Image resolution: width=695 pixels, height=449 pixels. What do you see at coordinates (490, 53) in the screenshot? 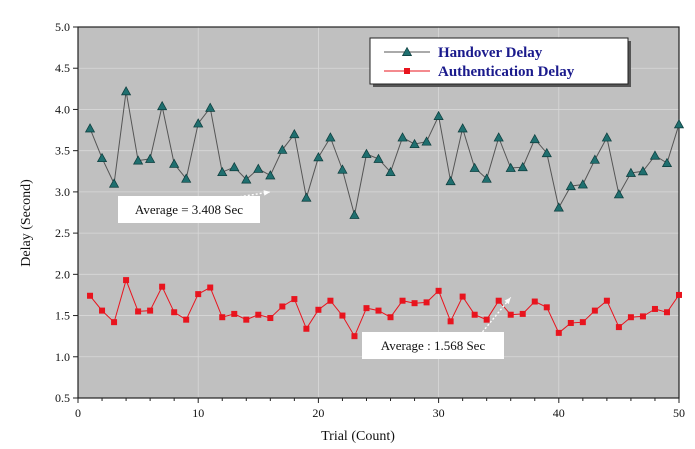
I see `legend-label: Handover Delay` at bounding box center [490, 53].